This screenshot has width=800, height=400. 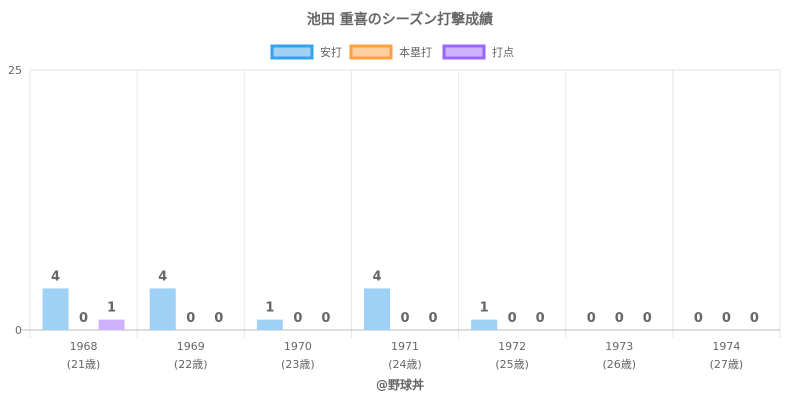 What do you see at coordinates (55, 276) in the screenshot?
I see `data-label-1968-0: 4` at bounding box center [55, 276].